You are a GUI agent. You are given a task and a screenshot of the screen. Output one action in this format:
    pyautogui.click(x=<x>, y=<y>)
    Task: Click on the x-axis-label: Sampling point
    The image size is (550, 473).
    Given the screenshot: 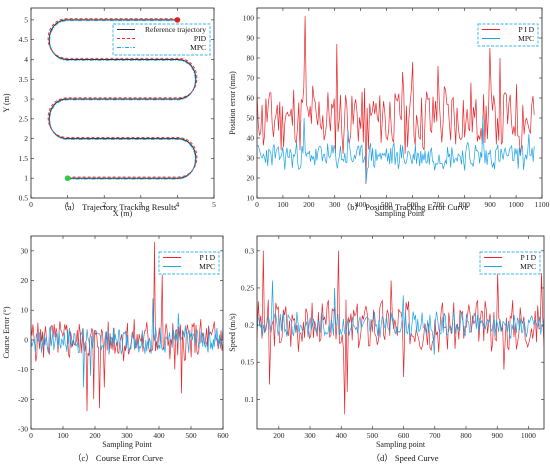 What is the action you would take?
    pyautogui.click(x=401, y=444)
    